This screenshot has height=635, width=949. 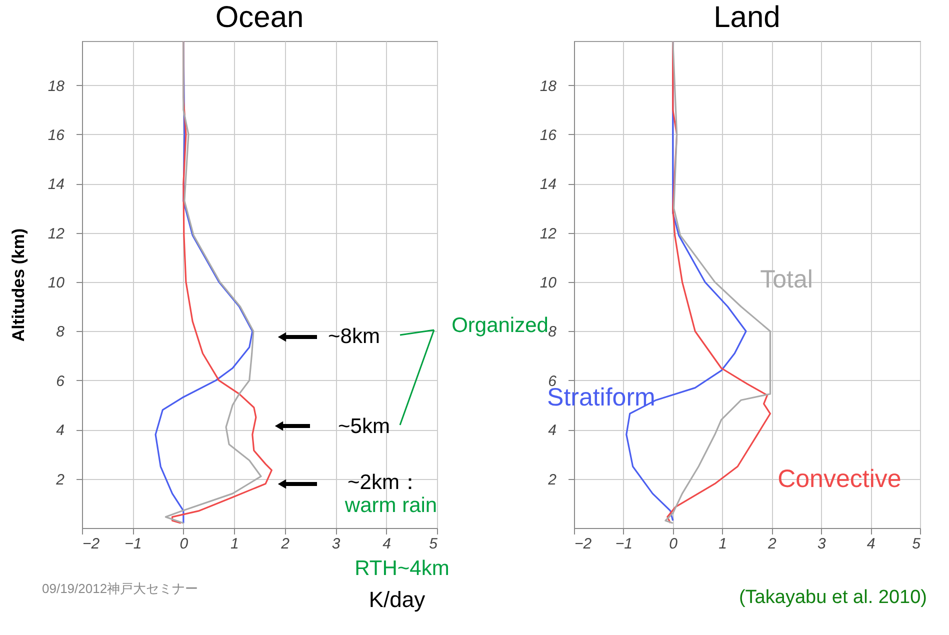 What do you see at coordinates (397, 599) in the screenshot?
I see `x-axis-title: K/day` at bounding box center [397, 599].